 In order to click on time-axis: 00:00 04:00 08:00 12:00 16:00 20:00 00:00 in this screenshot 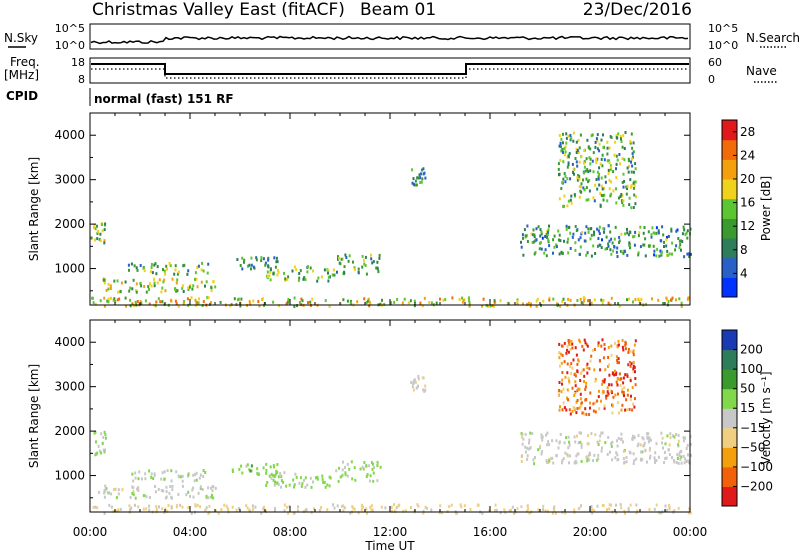, I will do `click(390, 532)`.